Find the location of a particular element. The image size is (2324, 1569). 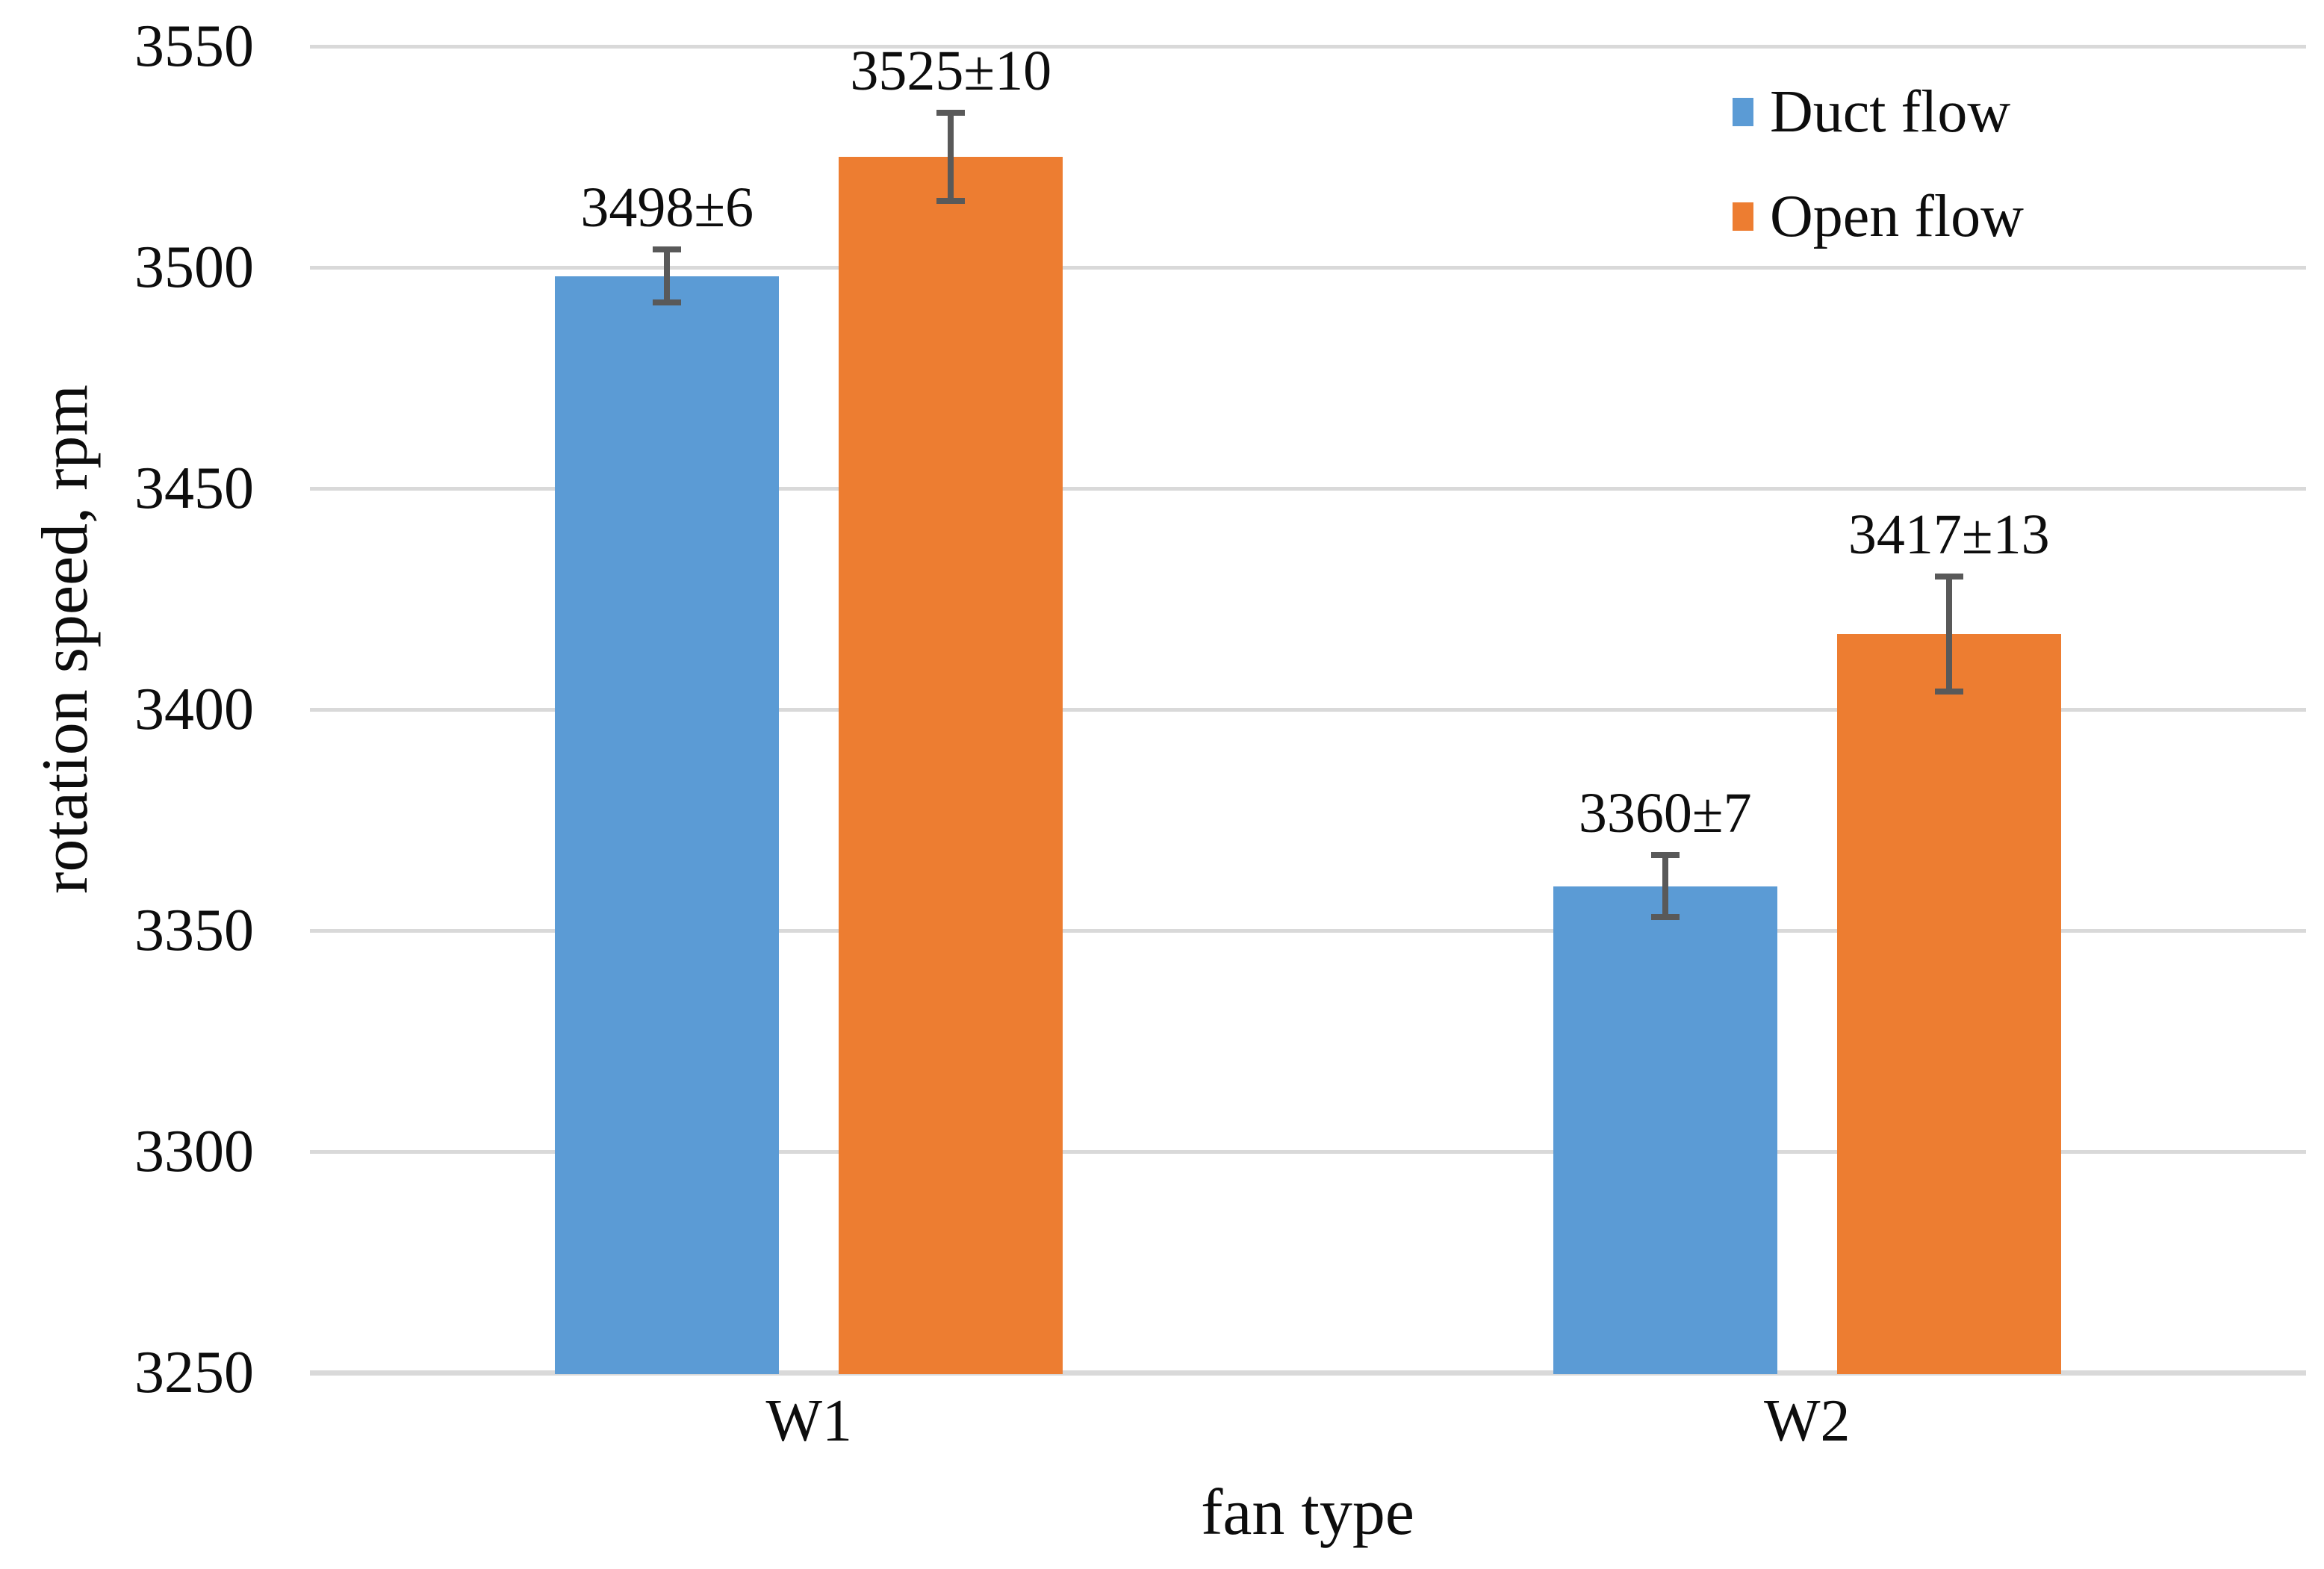

y-axis-title: rotation speed, rpm is located at coordinates (65, 639).